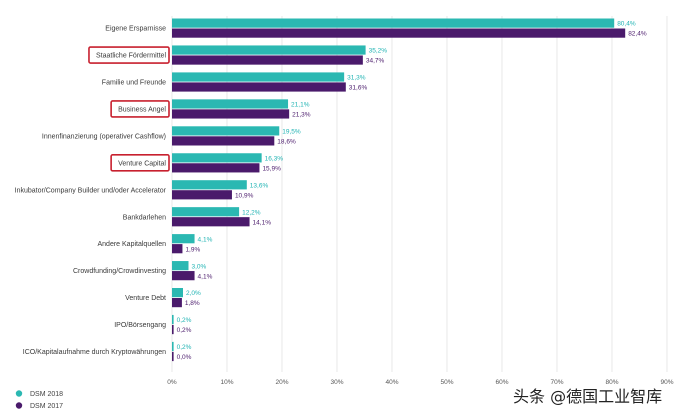  I want to click on value-label-dsm-2018: 19,5%, so click(291, 132).